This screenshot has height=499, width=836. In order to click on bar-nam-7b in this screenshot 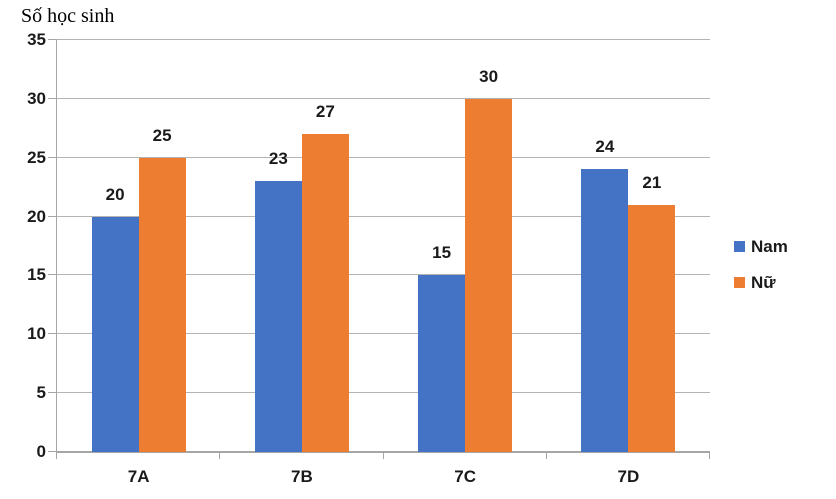, I will do `click(278, 316)`.